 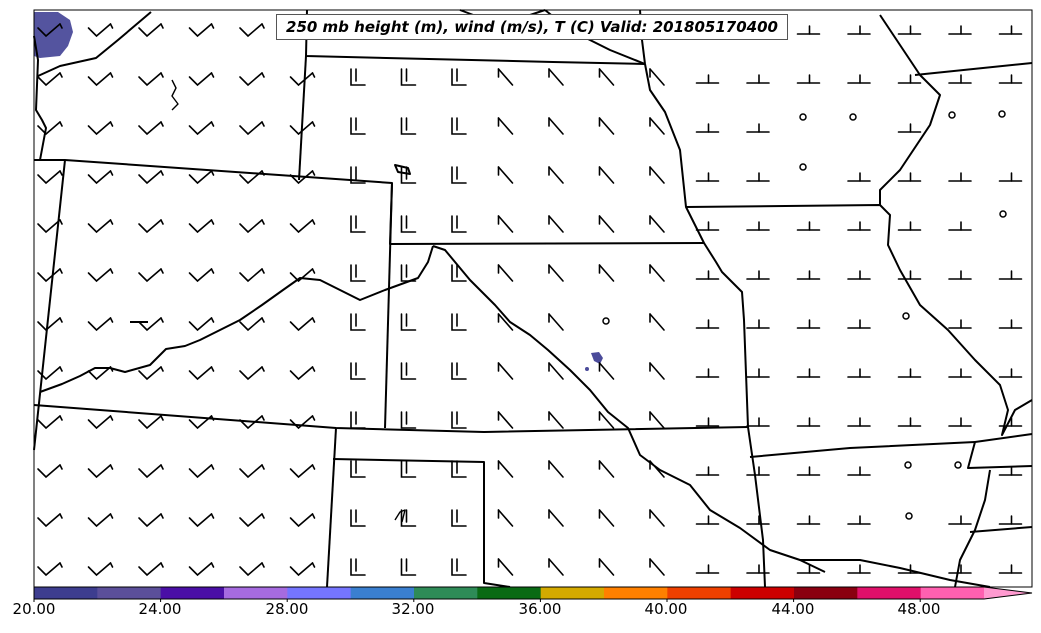 I want to click on colorbar-tick-label: 44.00, so click(x=793, y=609).